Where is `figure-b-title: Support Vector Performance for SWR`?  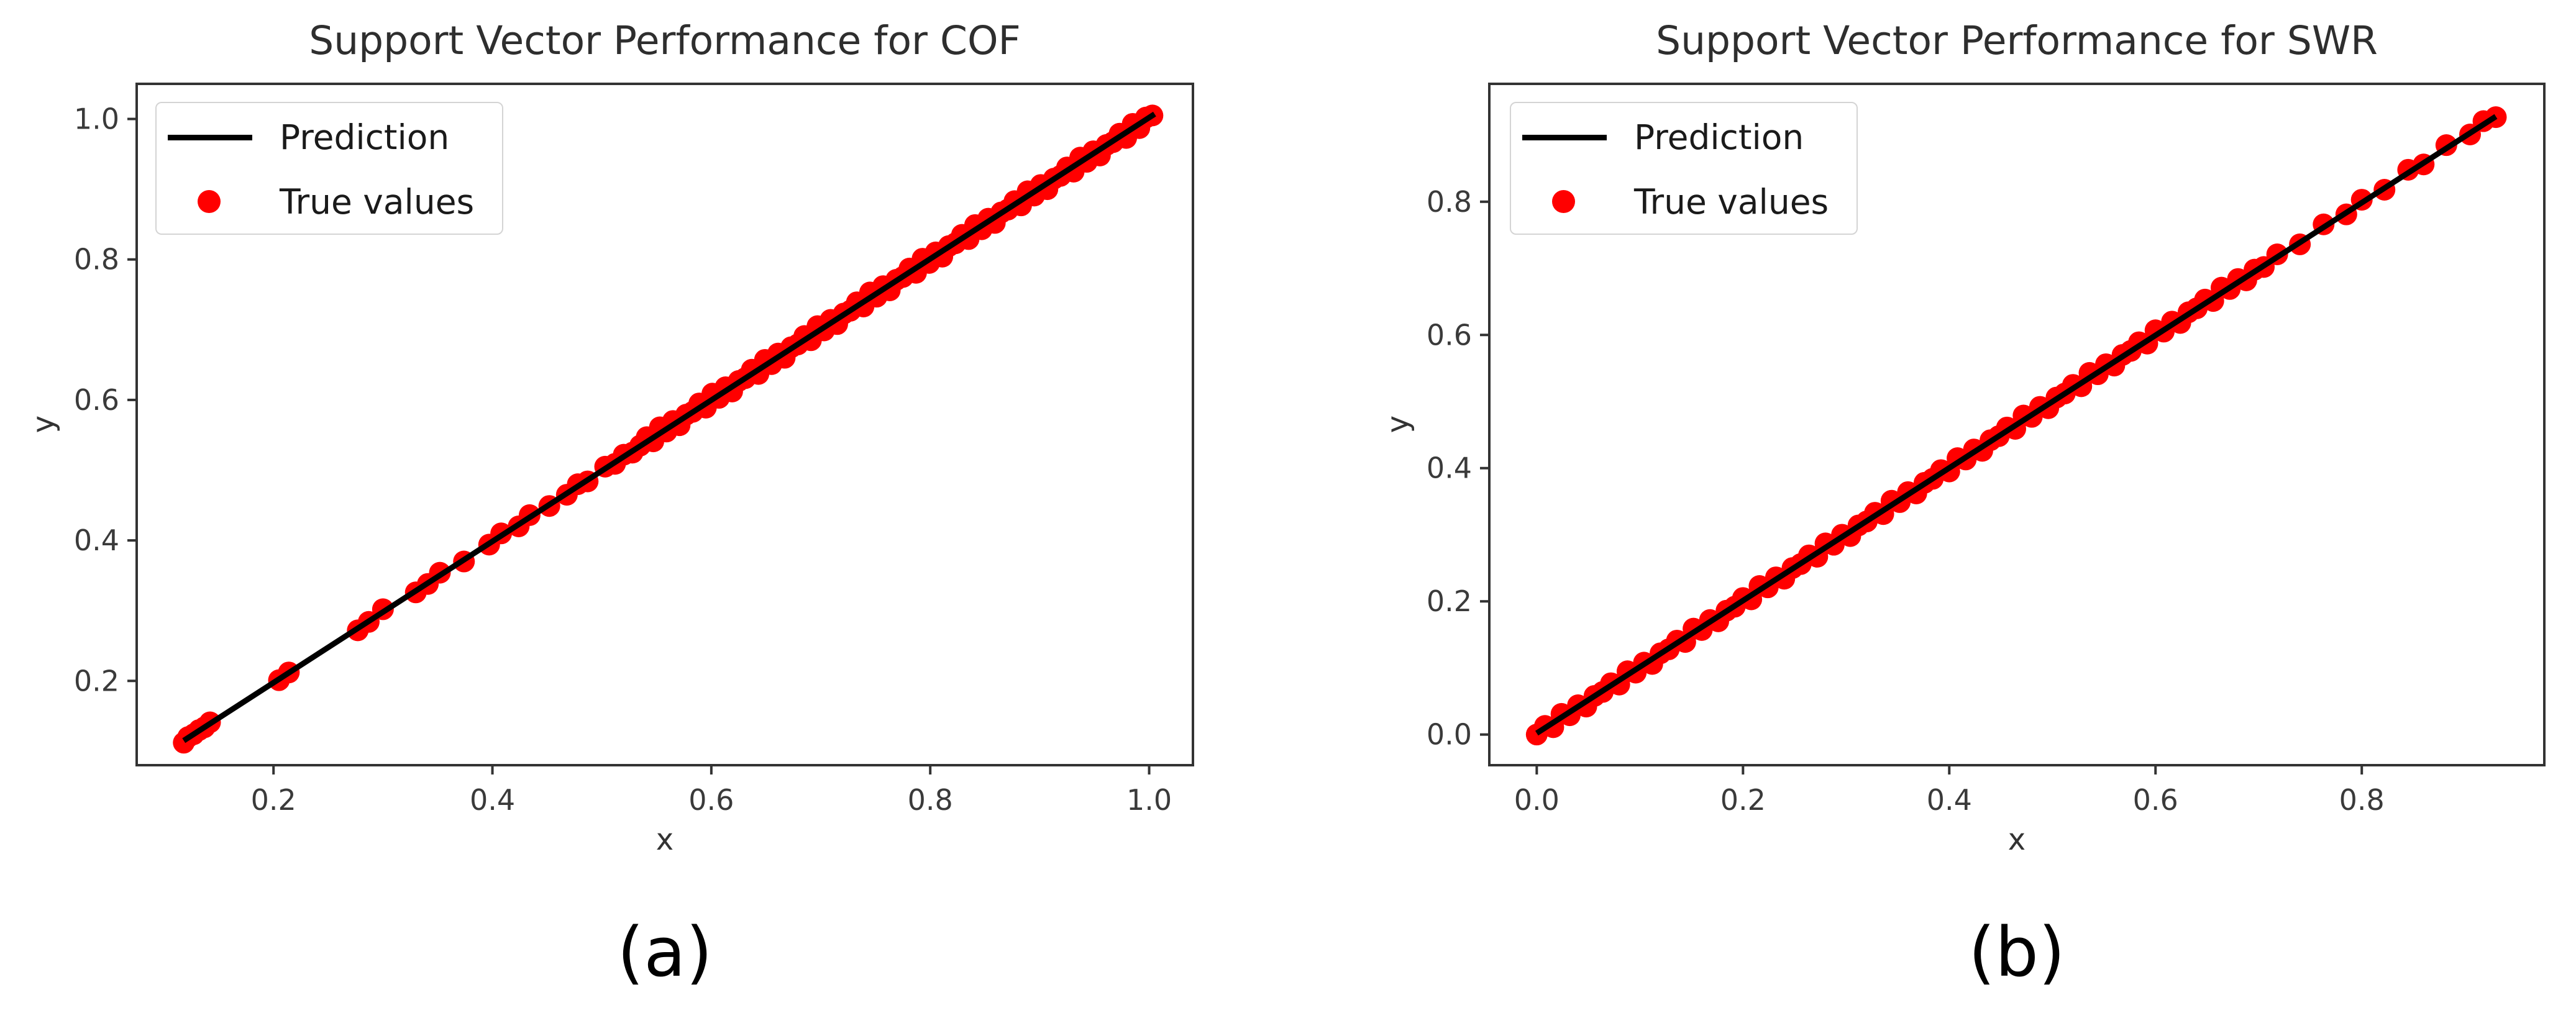 figure-b-title: Support Vector Performance for SWR is located at coordinates (2017, 40).